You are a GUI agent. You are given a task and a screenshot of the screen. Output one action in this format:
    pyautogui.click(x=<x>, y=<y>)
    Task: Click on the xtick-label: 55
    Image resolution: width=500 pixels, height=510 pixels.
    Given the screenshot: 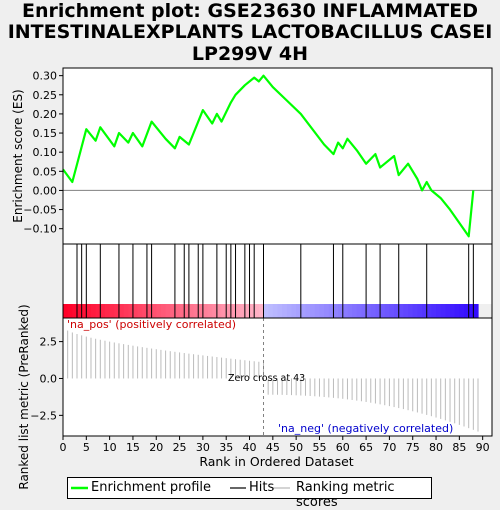 What is the action you would take?
    pyautogui.click(x=319, y=447)
    